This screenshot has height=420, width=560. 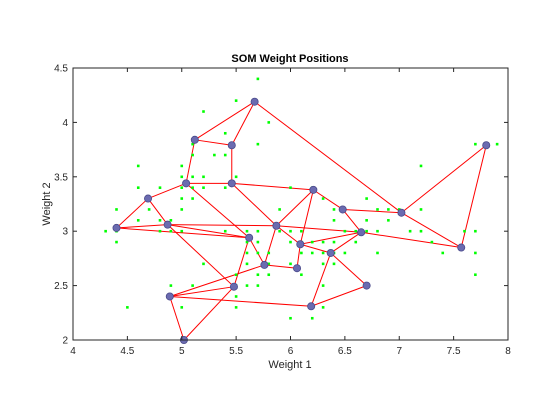 I want to click on x-axis-label: Weight 1, so click(x=289, y=365).